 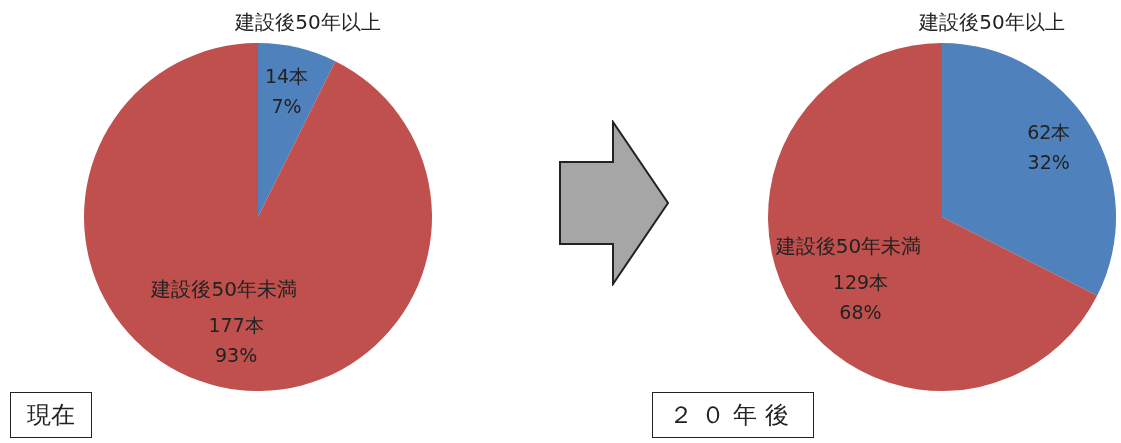 I want to click on text: 現在, so click(x=51, y=415).